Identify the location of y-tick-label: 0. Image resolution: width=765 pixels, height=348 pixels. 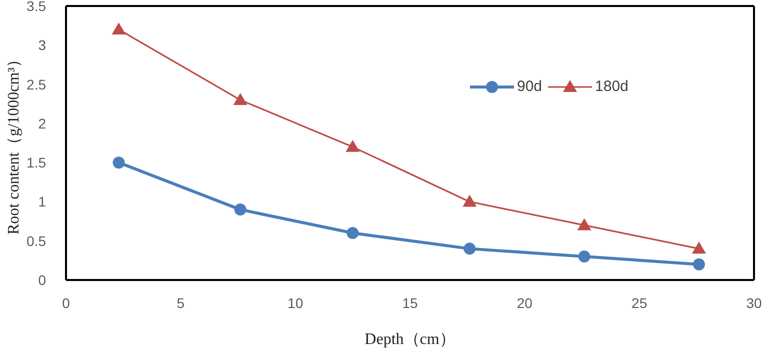
(42, 280).